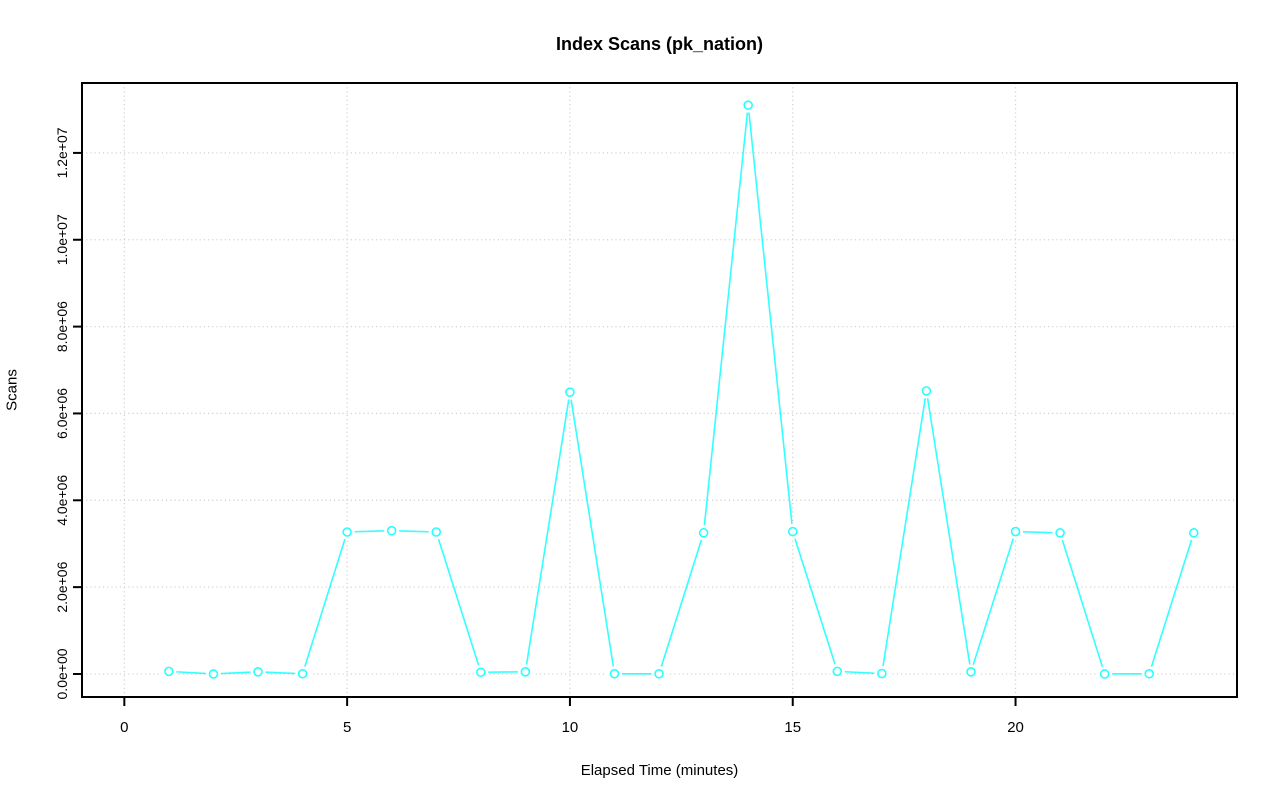  Describe the element at coordinates (12, 390) in the screenshot. I see `y-axis-label: Scans` at that location.